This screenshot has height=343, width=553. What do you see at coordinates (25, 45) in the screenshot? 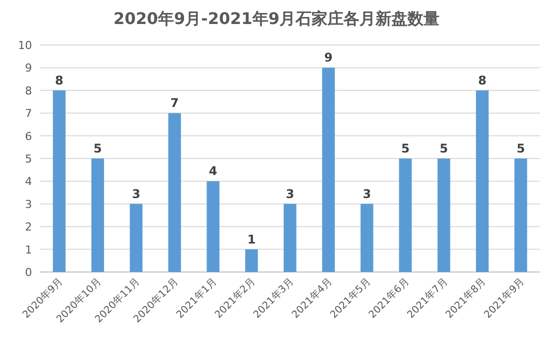
I see `y-tick-label: 10` at bounding box center [25, 45].